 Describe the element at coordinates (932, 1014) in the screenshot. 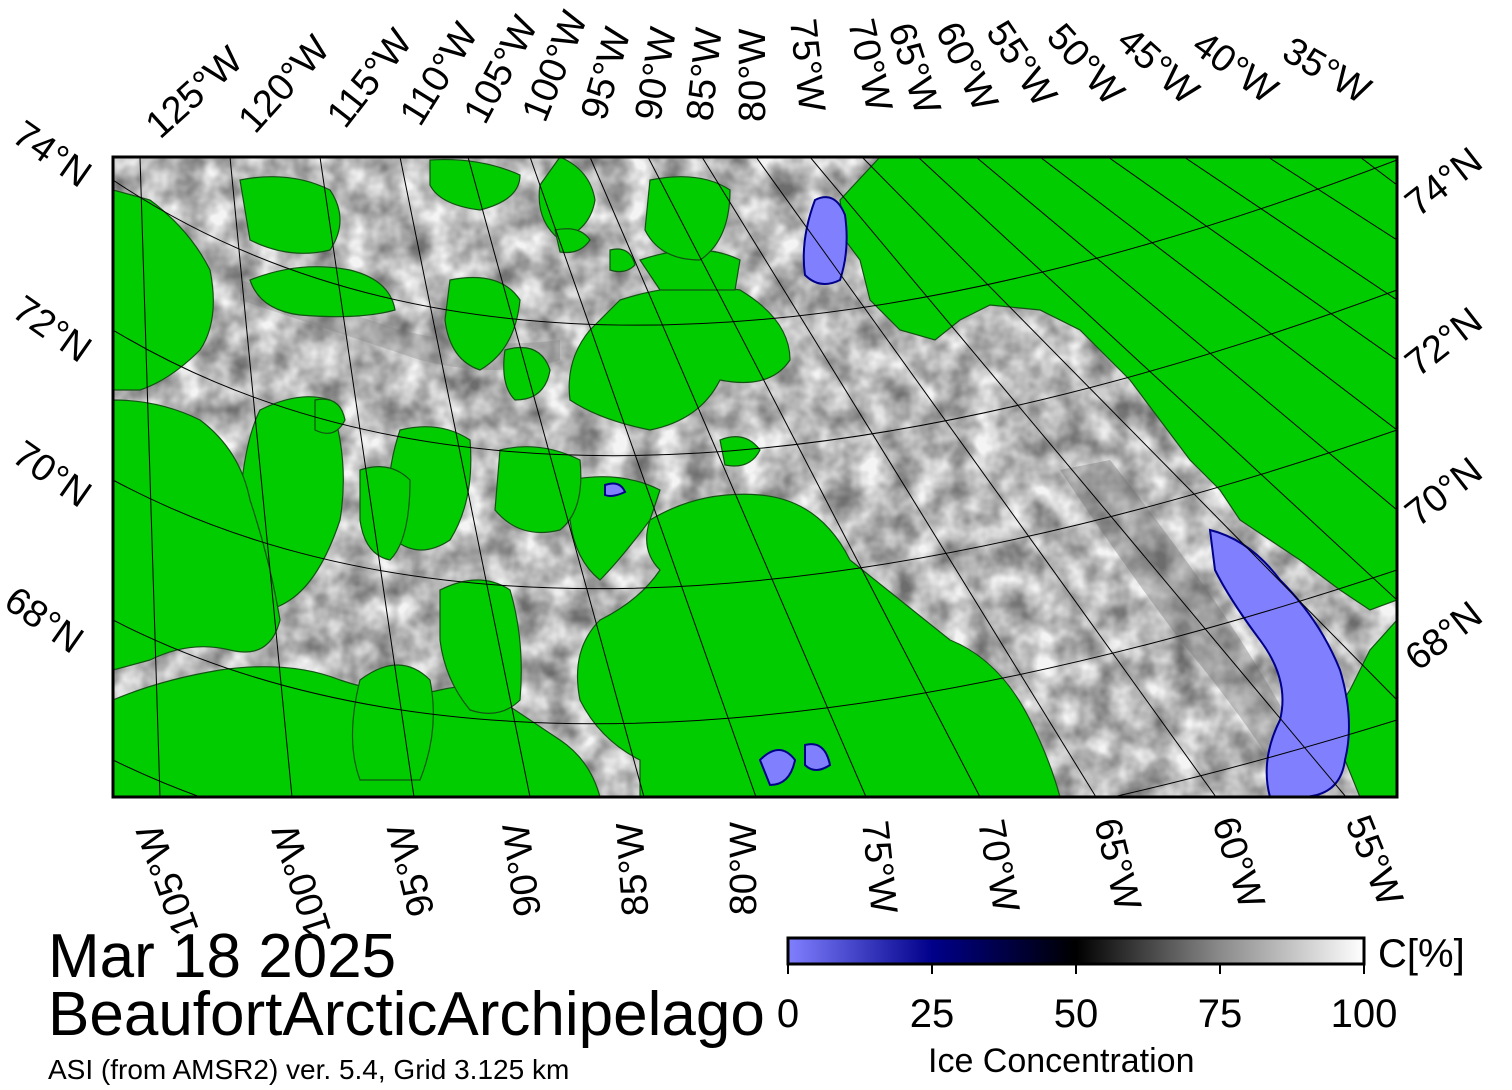

I see `colorbar-tick-label: 25` at that location.